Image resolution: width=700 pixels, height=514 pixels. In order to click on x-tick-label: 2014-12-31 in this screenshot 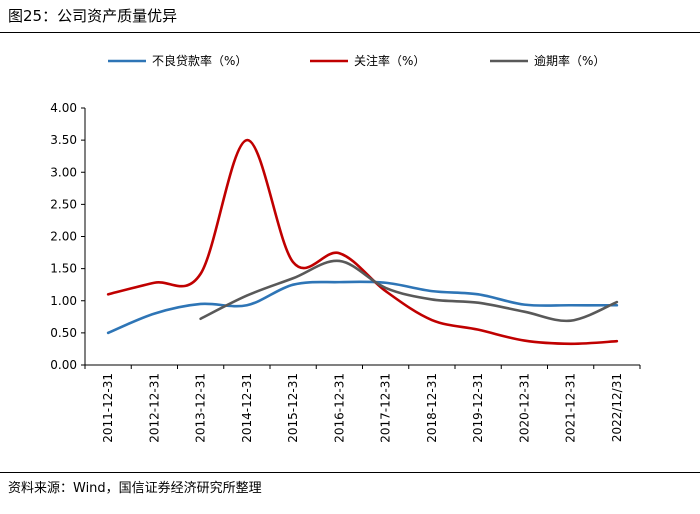, I will do `click(247, 408)`.